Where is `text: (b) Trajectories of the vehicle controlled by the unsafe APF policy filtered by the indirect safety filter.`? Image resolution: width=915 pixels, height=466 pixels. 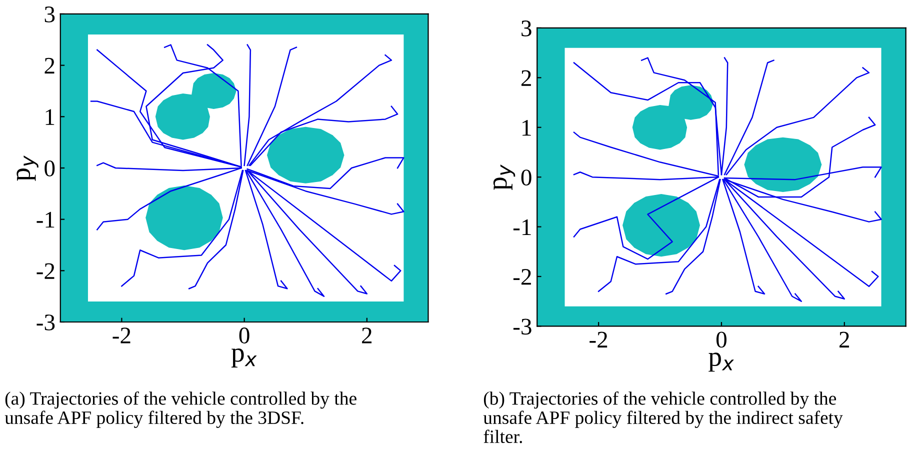
text: (b) Trajectories of the vehicle controlled by the unsafe APF policy filtered by the indirect safety filter. is located at coordinates (663, 417).